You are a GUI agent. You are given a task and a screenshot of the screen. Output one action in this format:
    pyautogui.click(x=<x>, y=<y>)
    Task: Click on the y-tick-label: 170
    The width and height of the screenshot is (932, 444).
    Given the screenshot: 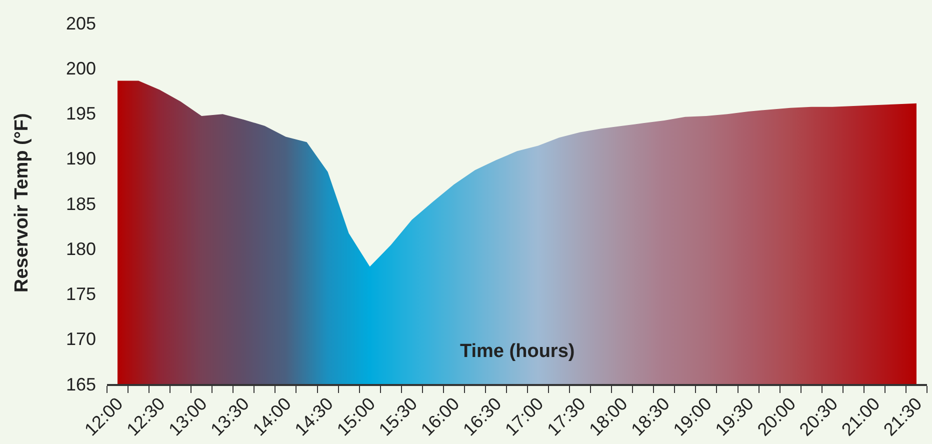 What is the action you would take?
    pyautogui.click(x=81, y=339)
    